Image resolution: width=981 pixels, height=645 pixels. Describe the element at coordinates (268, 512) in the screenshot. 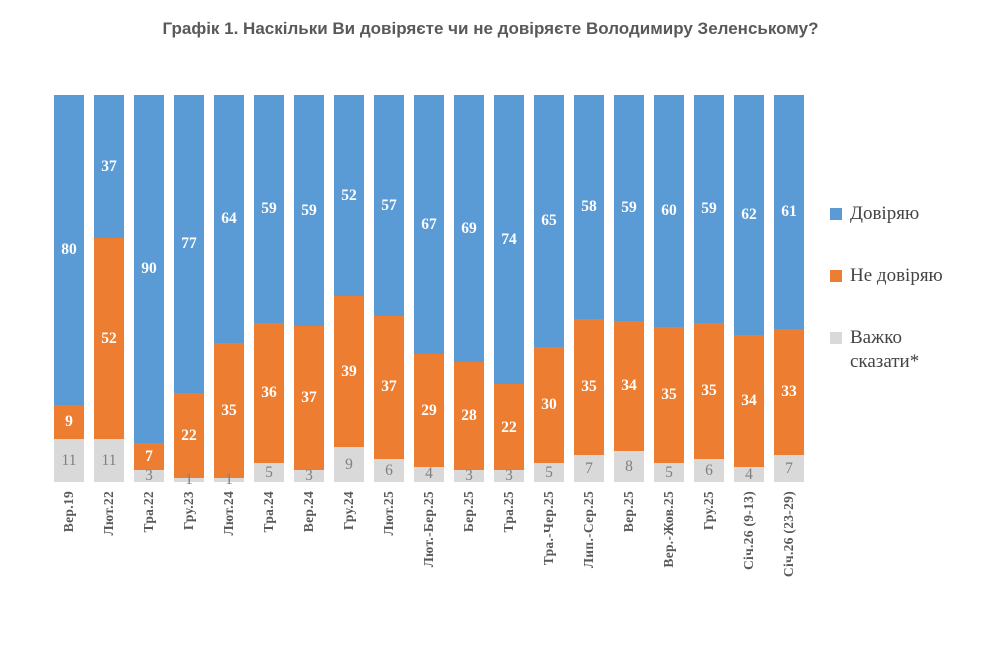

I see `x-axis-label: Тра.24` at that location.